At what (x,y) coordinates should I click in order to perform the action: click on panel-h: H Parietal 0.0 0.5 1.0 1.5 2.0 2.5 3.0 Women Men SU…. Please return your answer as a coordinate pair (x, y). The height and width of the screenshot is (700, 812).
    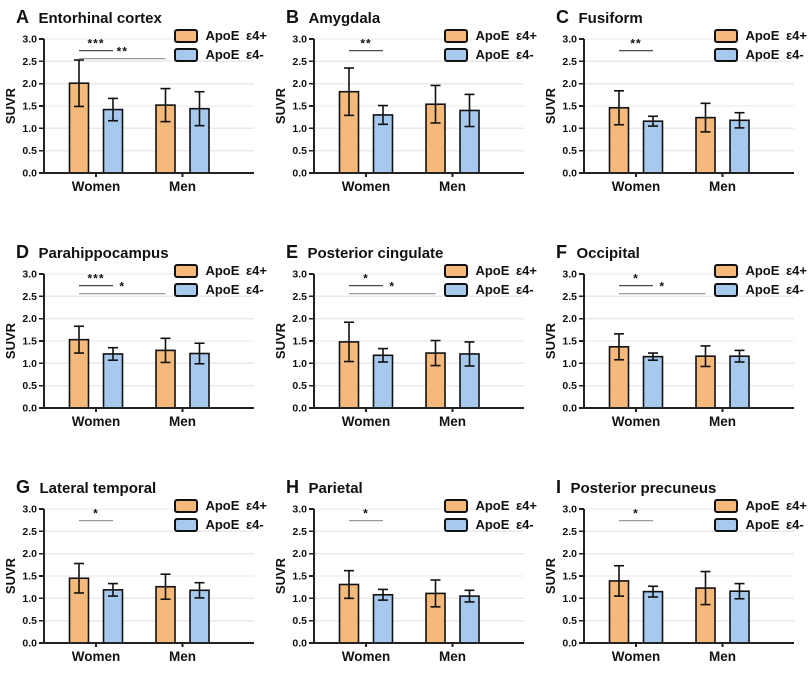
    Looking at the image, I should click on (407, 587).